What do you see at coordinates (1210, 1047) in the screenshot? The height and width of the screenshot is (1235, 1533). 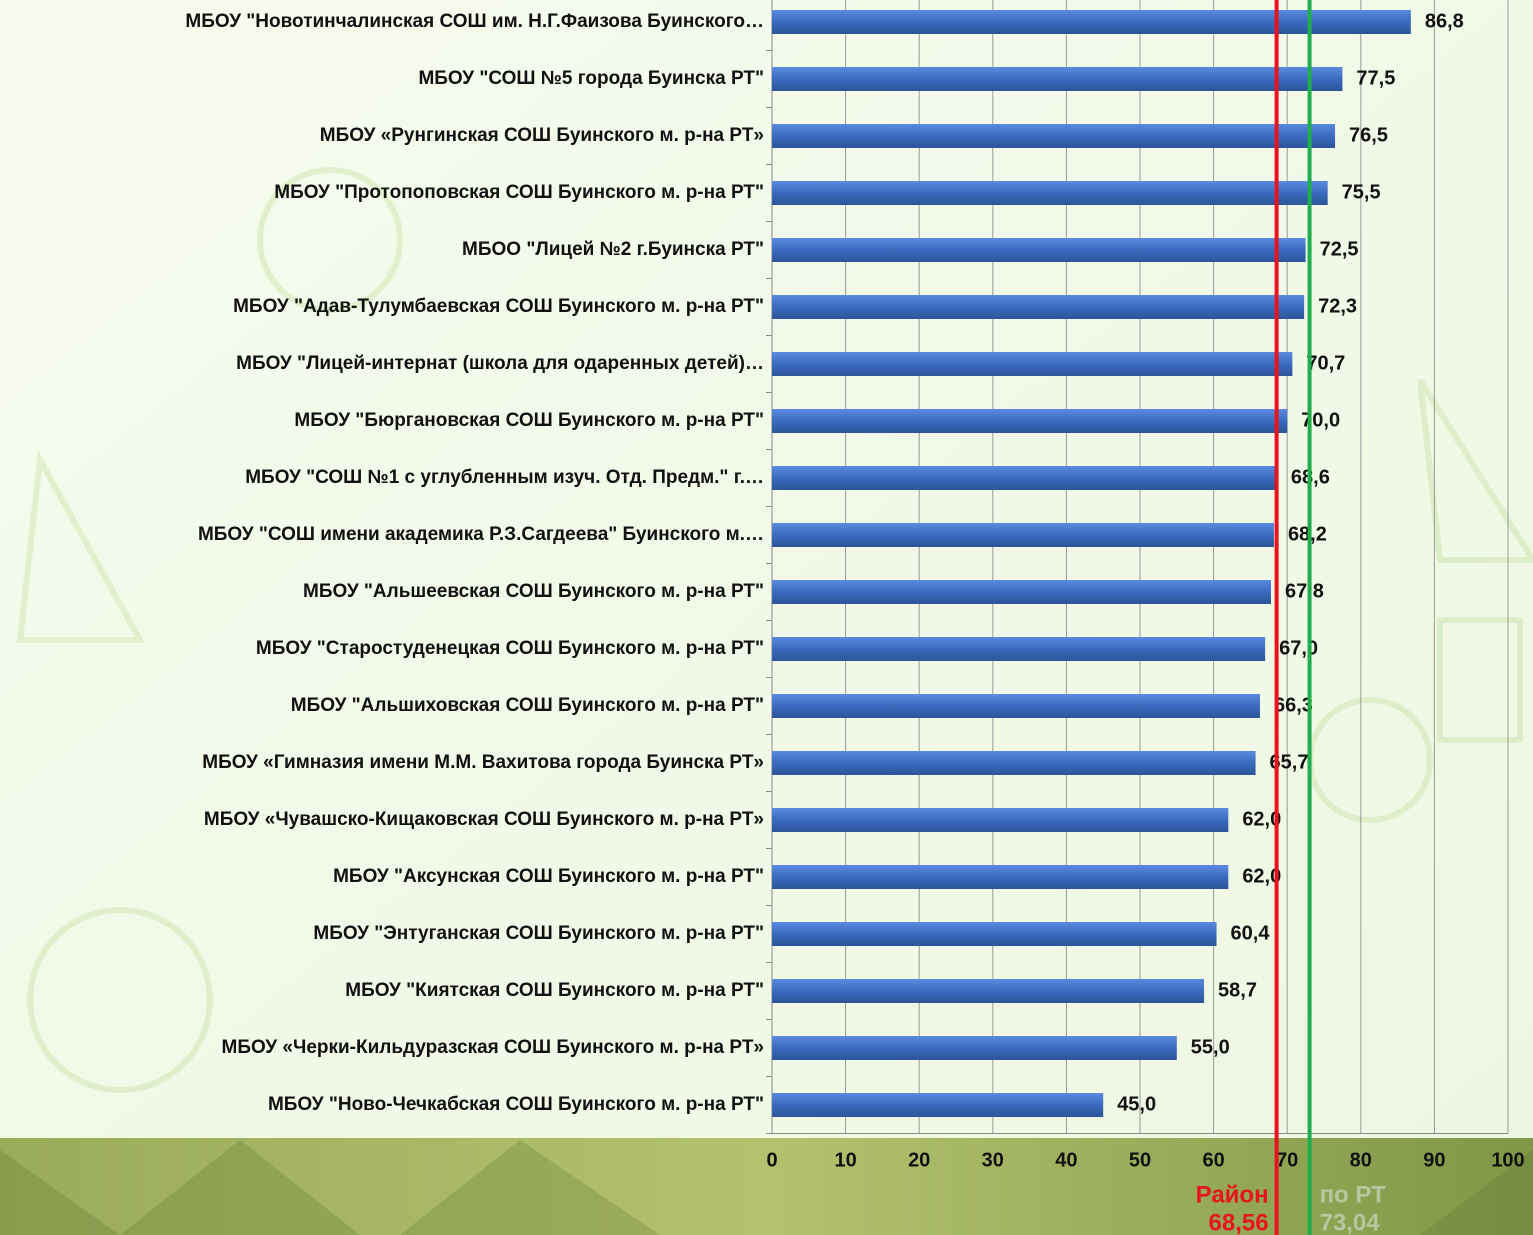 I see `value-label: 55,0` at bounding box center [1210, 1047].